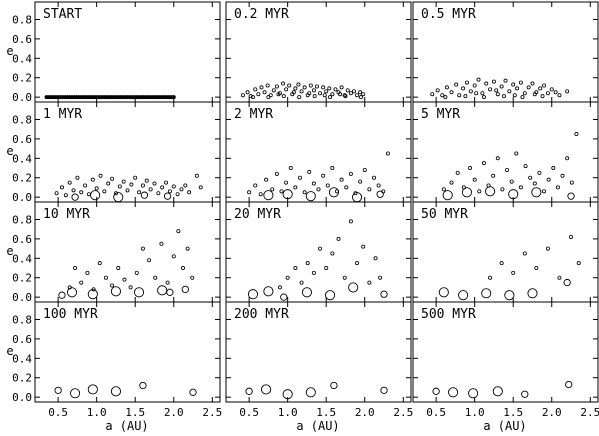 This screenshot has height=436, width=599. I want to click on y-tick-label: 0.0, so click(22, 397).